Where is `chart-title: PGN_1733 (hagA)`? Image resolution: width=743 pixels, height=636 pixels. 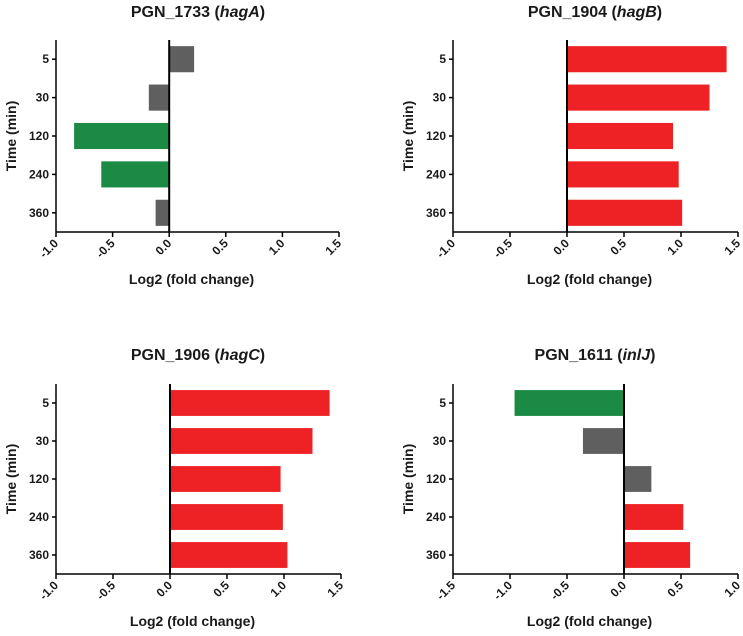 chart-title: PGN_1733 (hagA) is located at coordinates (198, 12).